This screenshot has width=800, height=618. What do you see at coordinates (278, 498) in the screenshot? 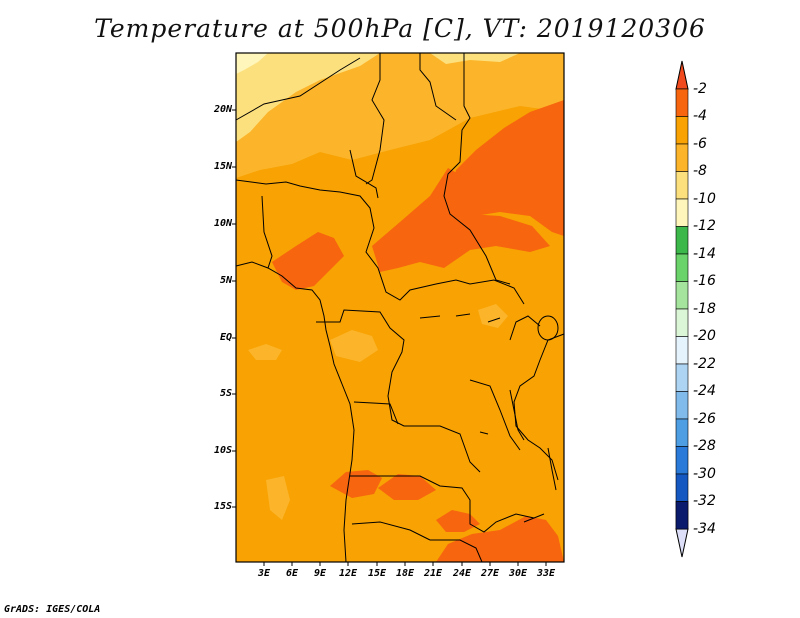
I see `field-m6-m8-sw` at bounding box center [278, 498].